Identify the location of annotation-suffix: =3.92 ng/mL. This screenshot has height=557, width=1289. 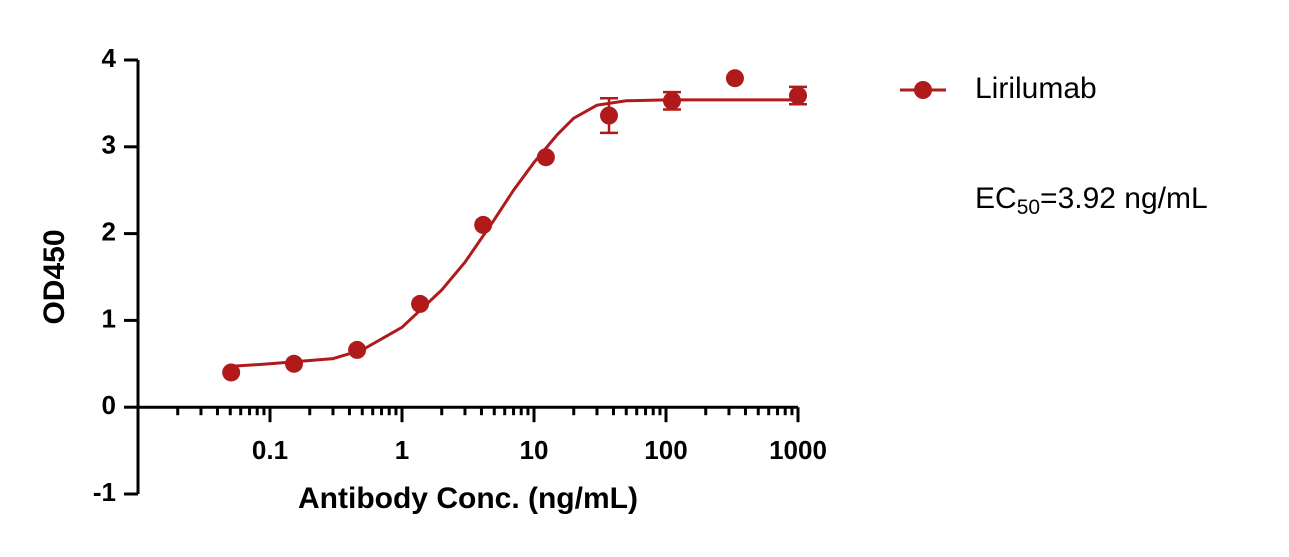
(1124, 198).